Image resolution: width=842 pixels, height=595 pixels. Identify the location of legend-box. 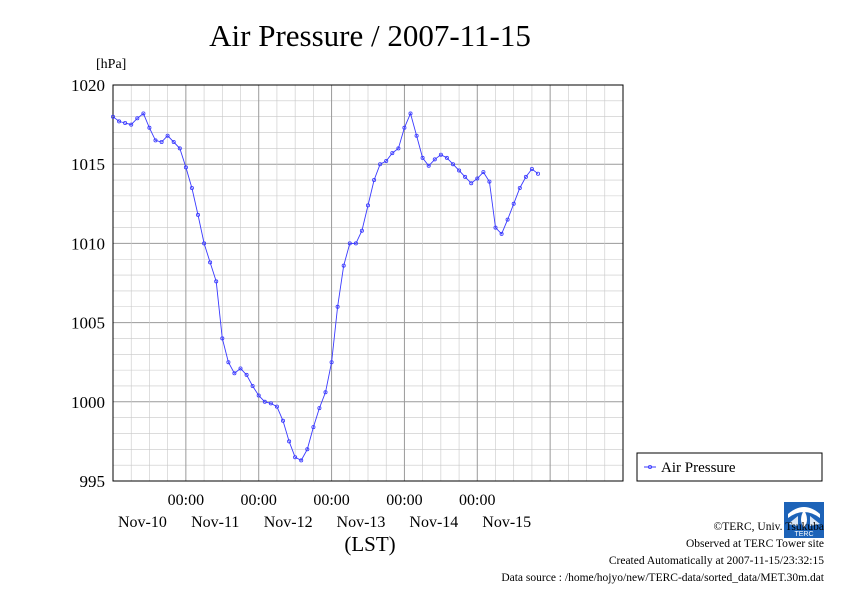
(729, 467).